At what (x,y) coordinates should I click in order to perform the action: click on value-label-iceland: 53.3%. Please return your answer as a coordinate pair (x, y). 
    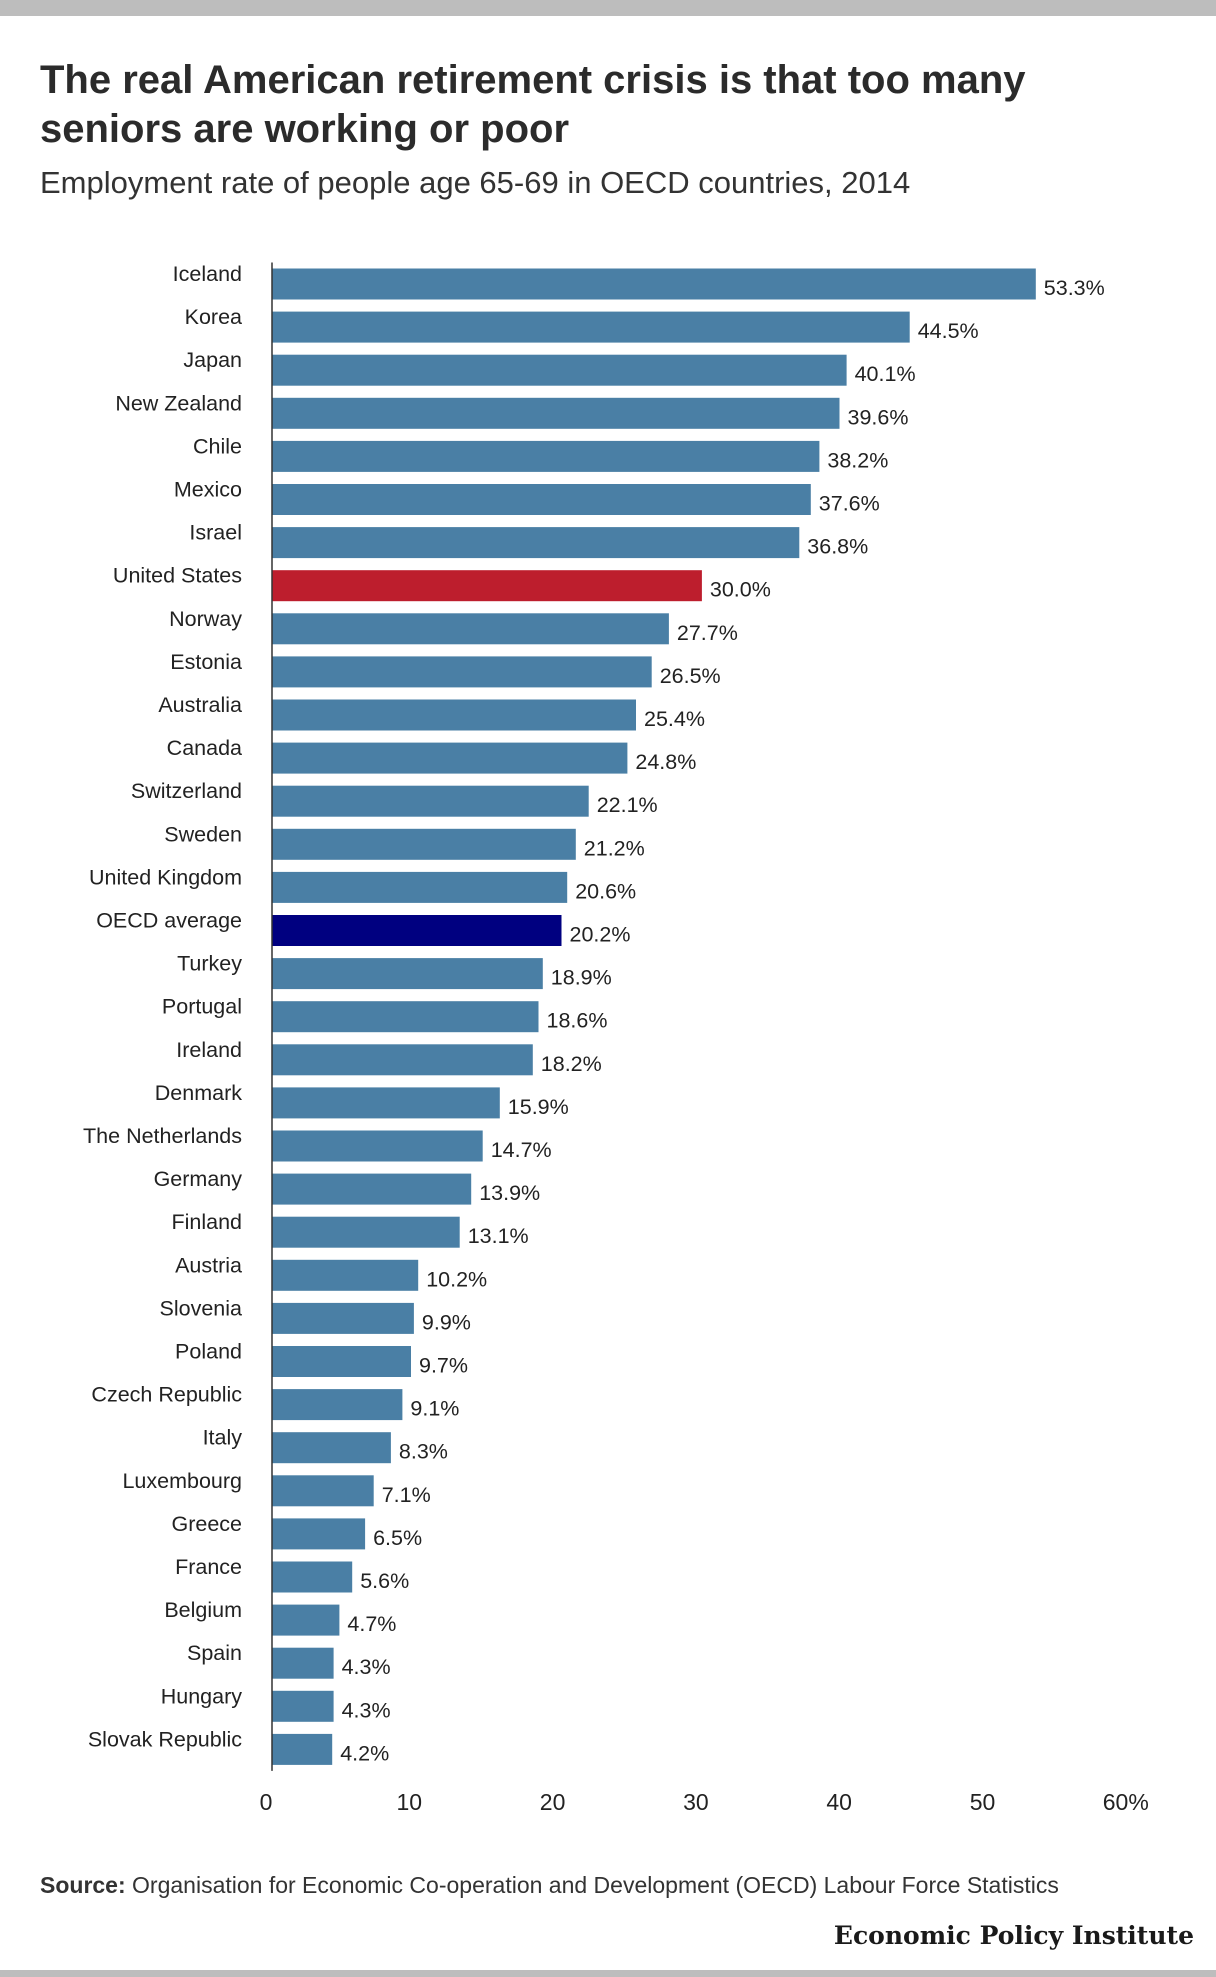
    Looking at the image, I should click on (1074, 288).